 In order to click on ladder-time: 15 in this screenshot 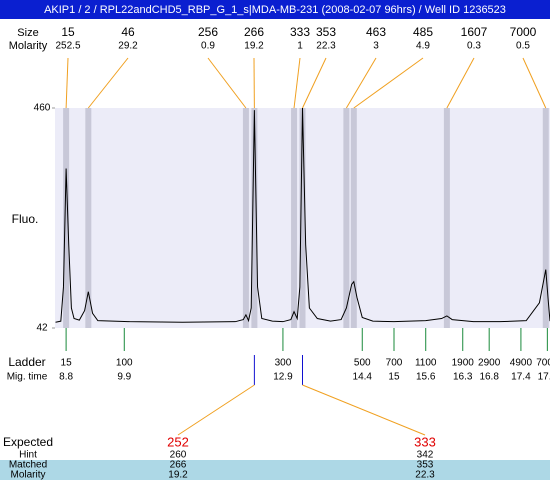, I will do `click(394, 377)`.